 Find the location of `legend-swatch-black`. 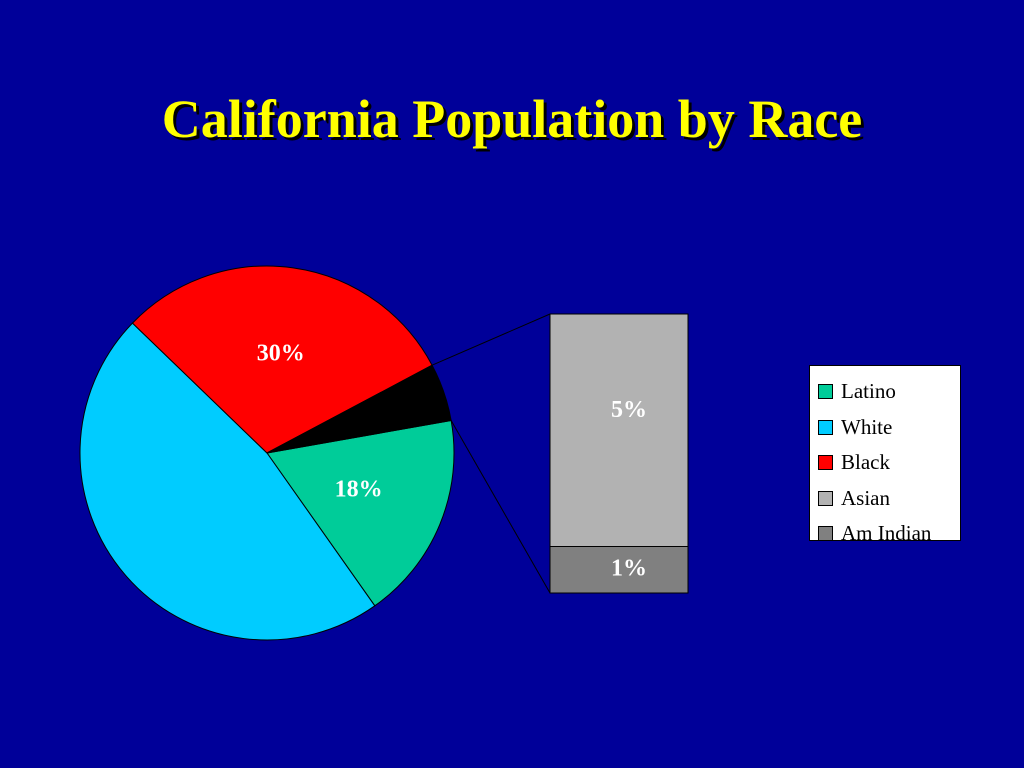

legend-swatch-black is located at coordinates (825, 463).